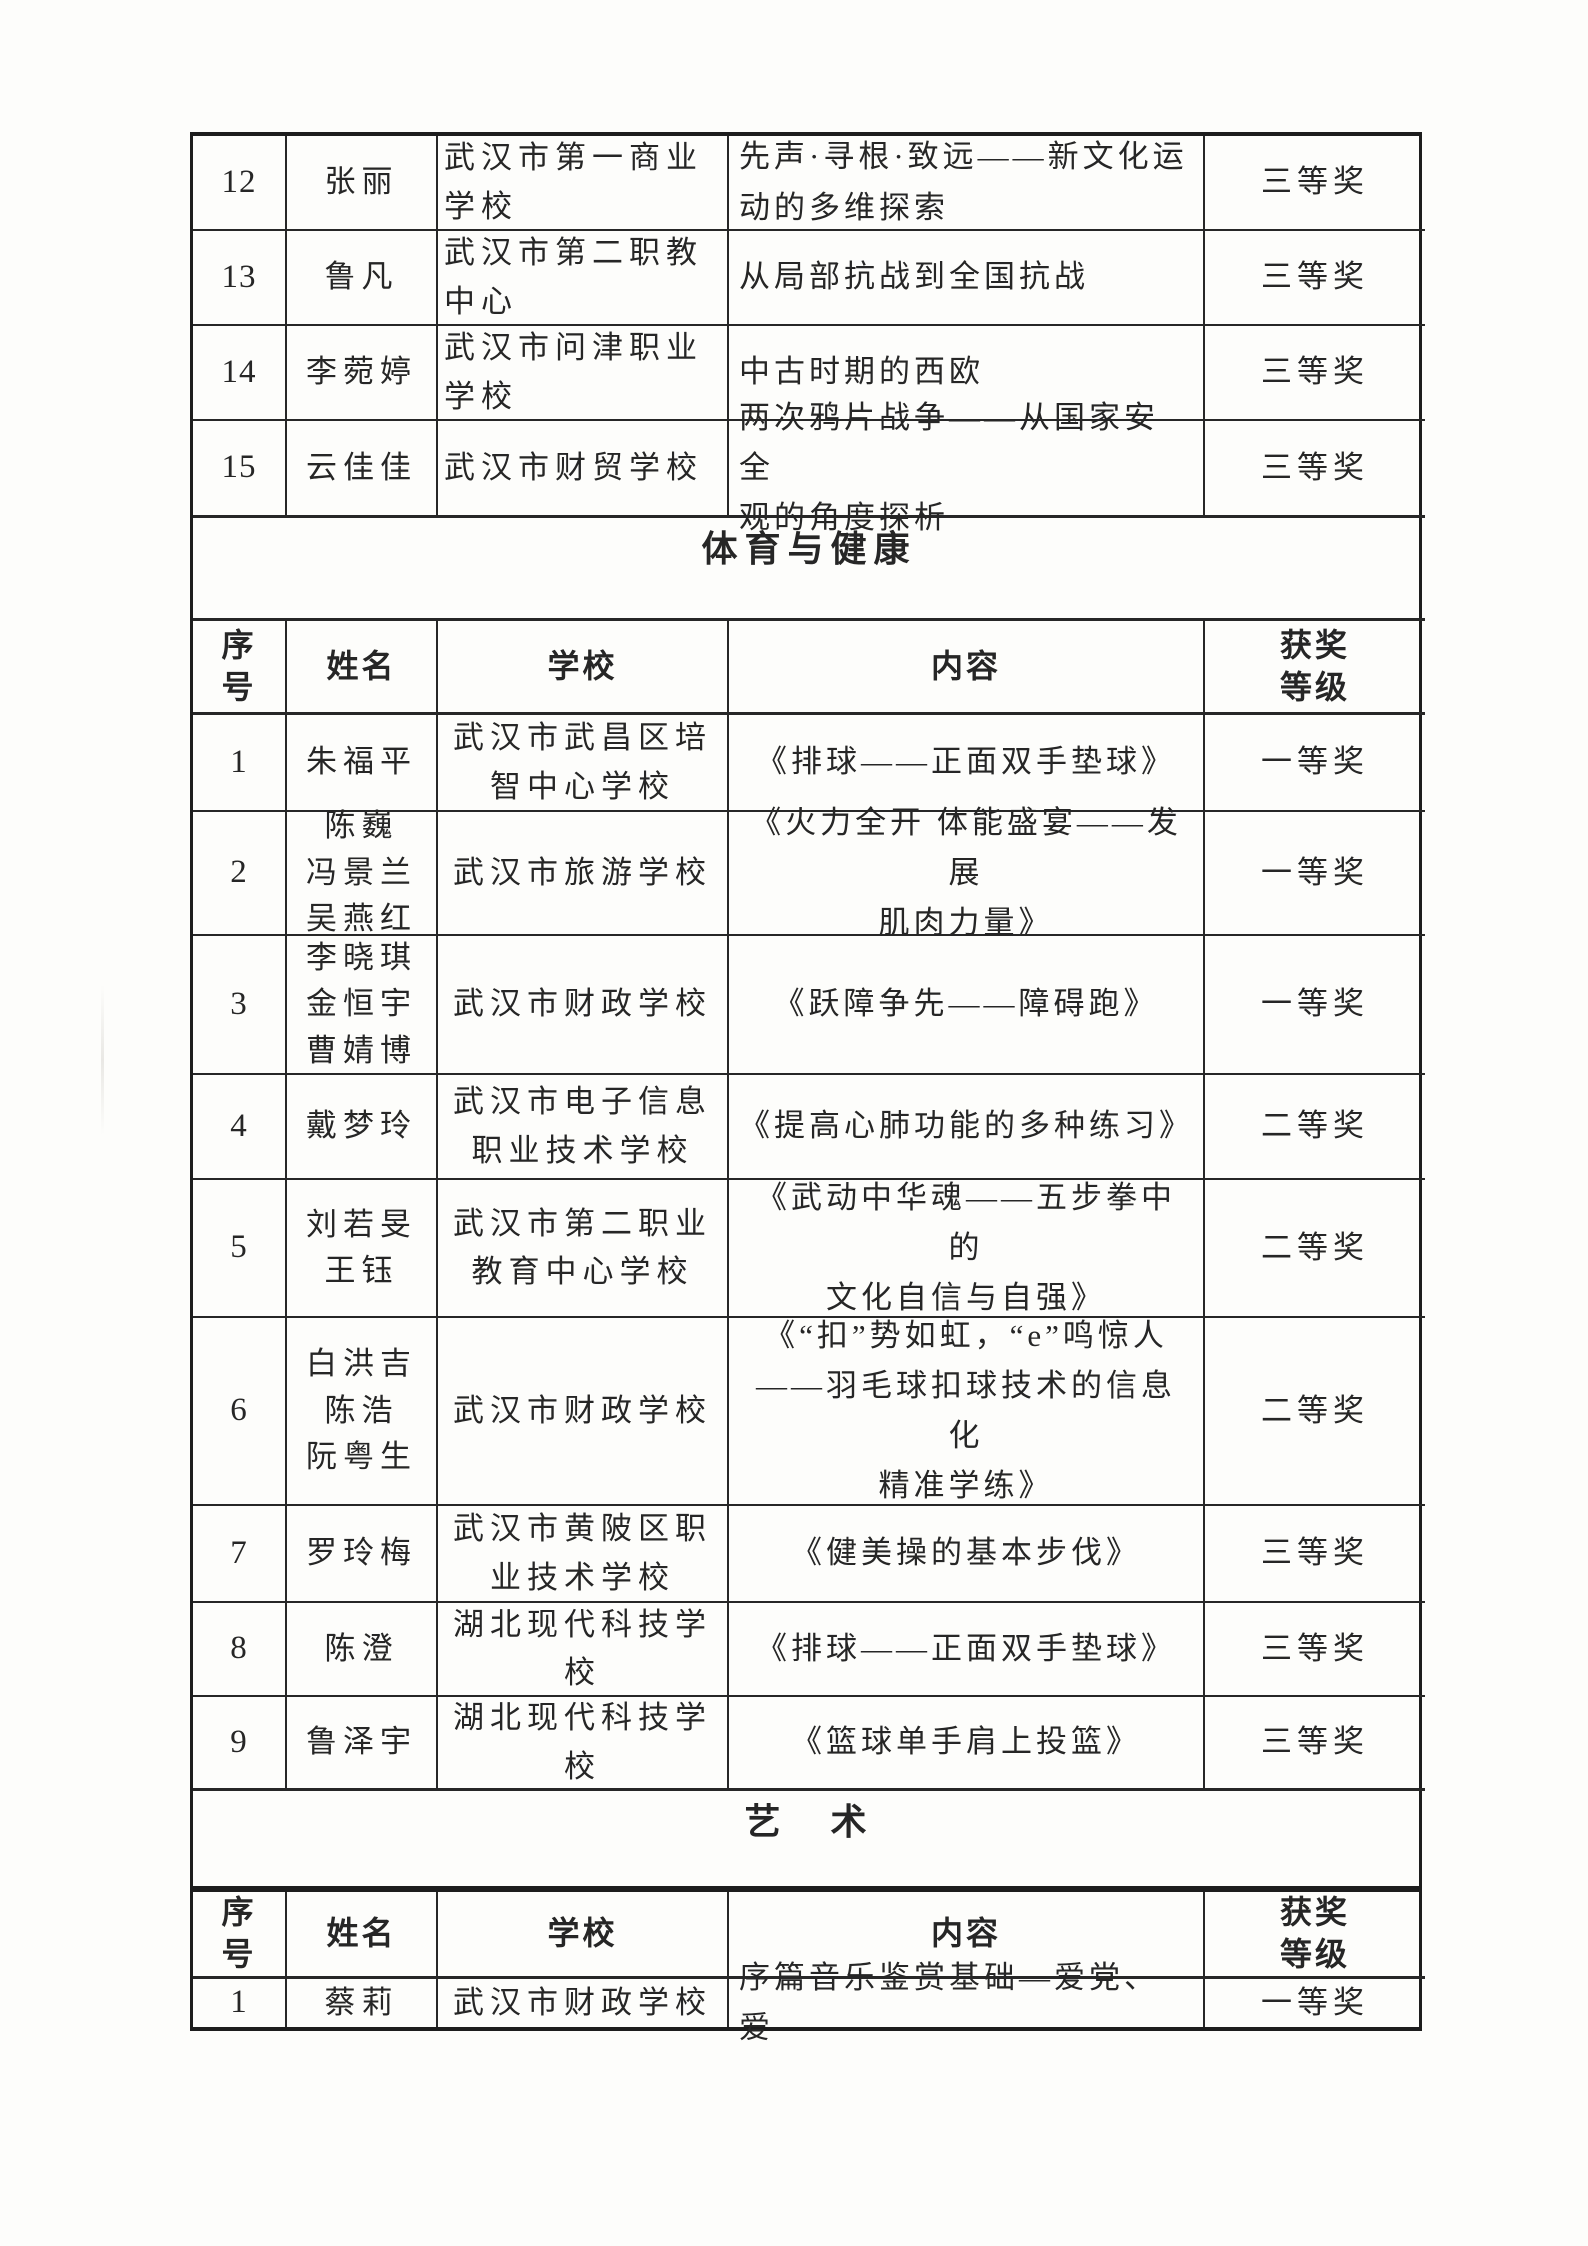  Describe the element at coordinates (583, 183) in the screenshot. I see `school-cell: 武汉市第一商业 学校` at that location.